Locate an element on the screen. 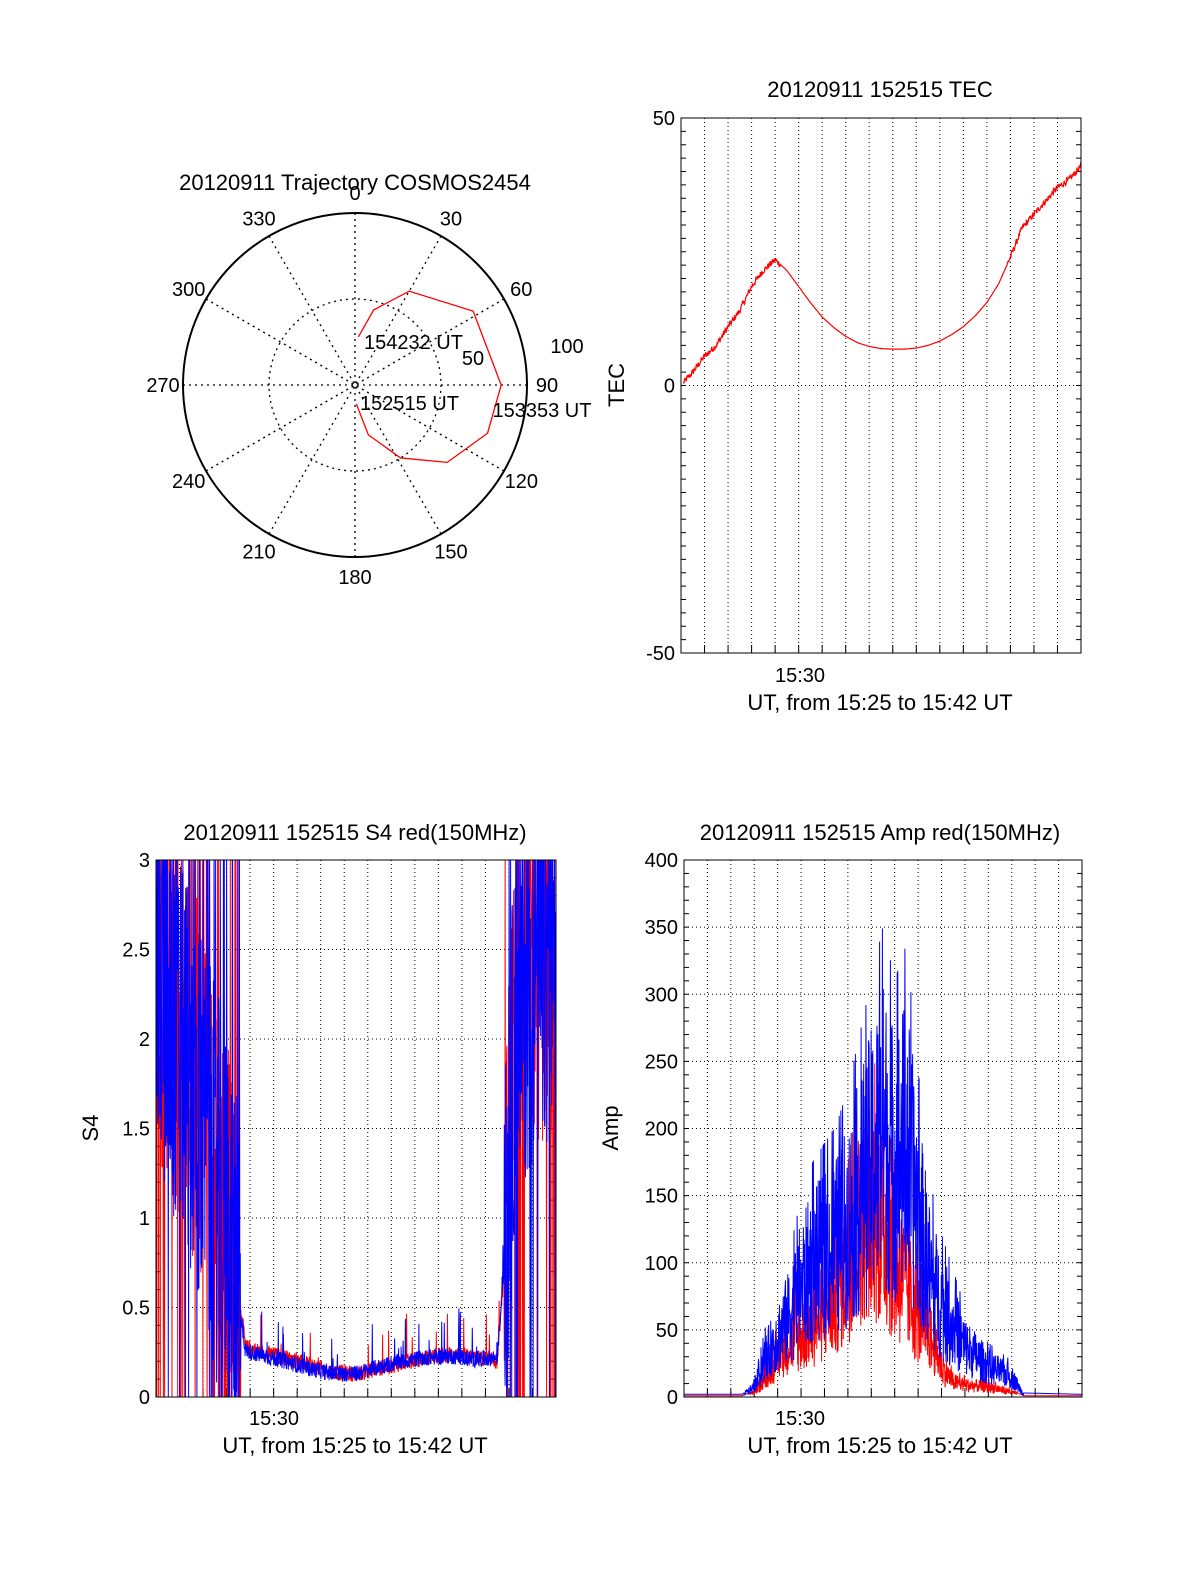  polar-angle-labels: 0 30 60 90 120 150 180 210 240 270 300 330 is located at coordinates (352, 386).